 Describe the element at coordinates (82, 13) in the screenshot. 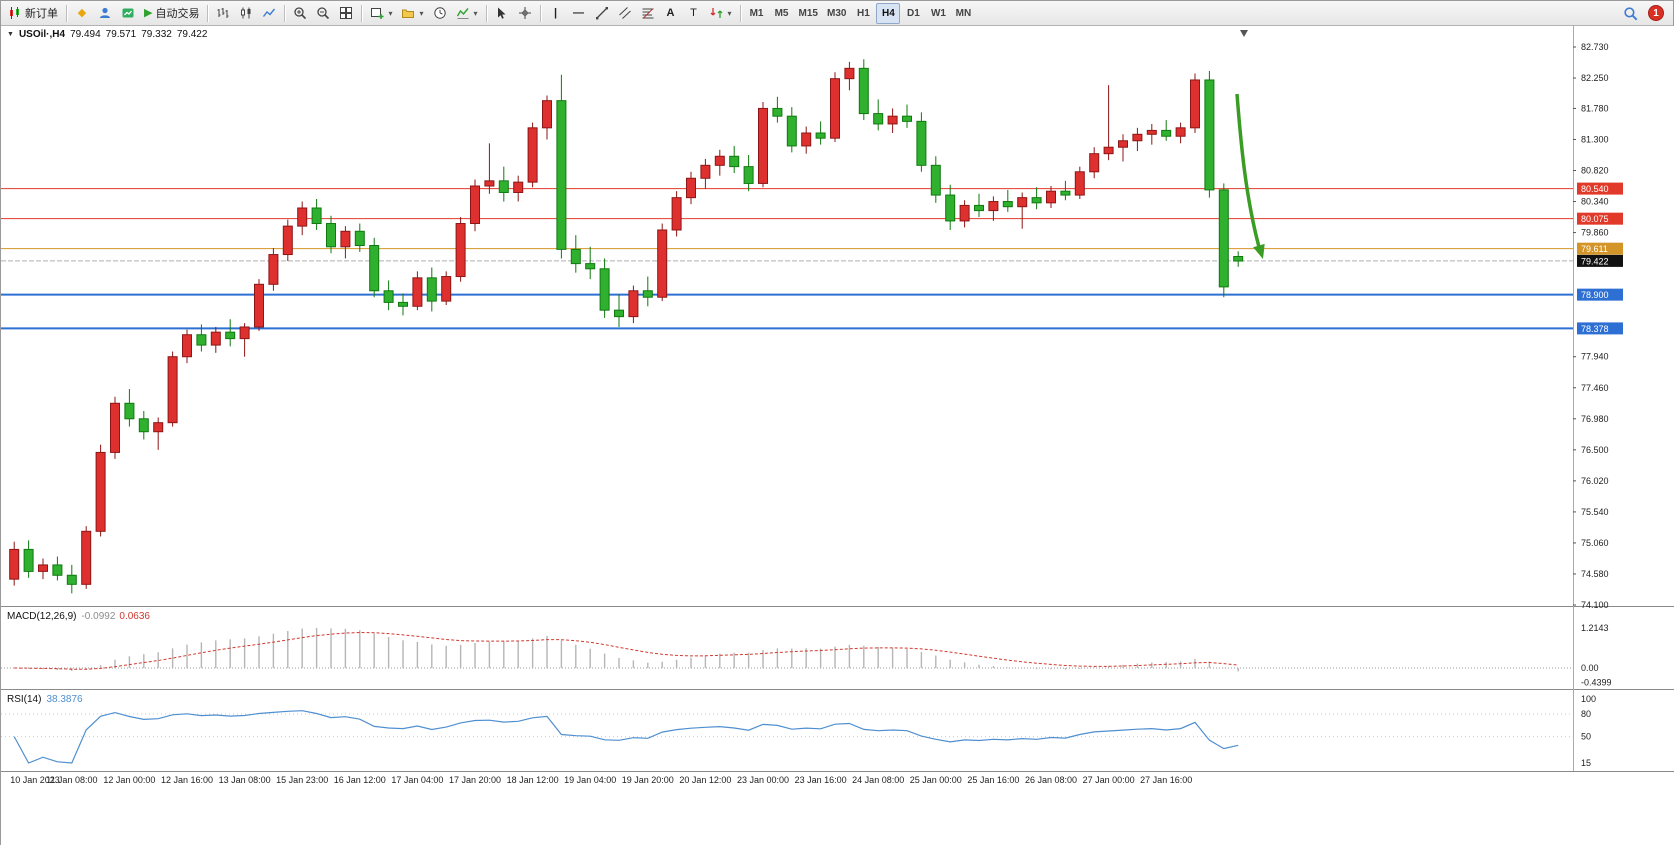

I see `market-watch-button: ◆` at that location.